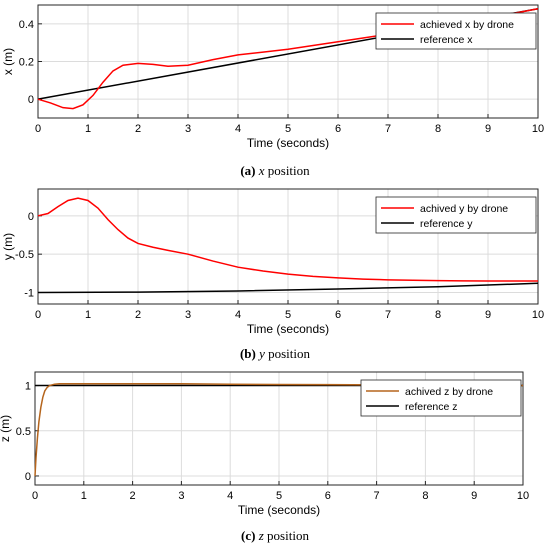 The height and width of the screenshot is (549, 550). Describe the element at coordinates (88, 129) in the screenshot. I see `panel-1-xtick-label: 1` at that location.